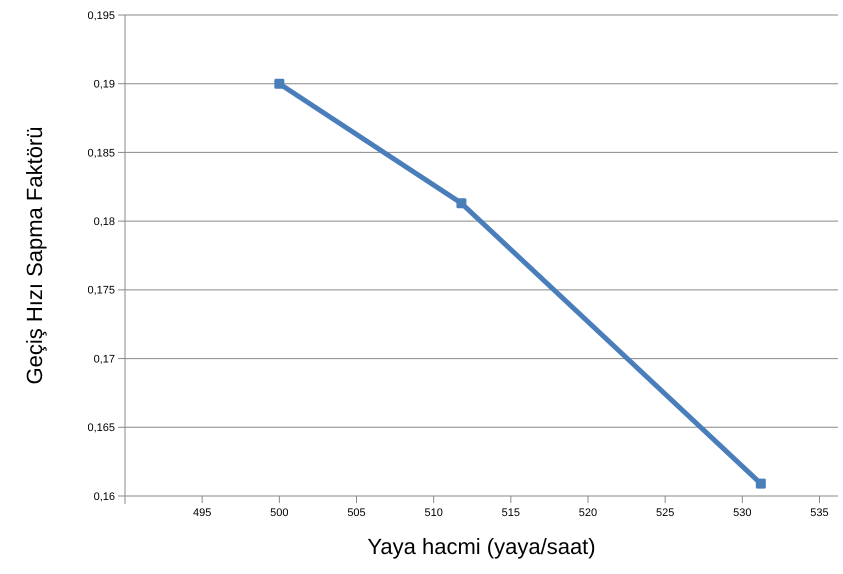 The image size is (843, 574). What do you see at coordinates (101, 428) in the screenshot?
I see `y-tick-label: 0,165` at bounding box center [101, 428].